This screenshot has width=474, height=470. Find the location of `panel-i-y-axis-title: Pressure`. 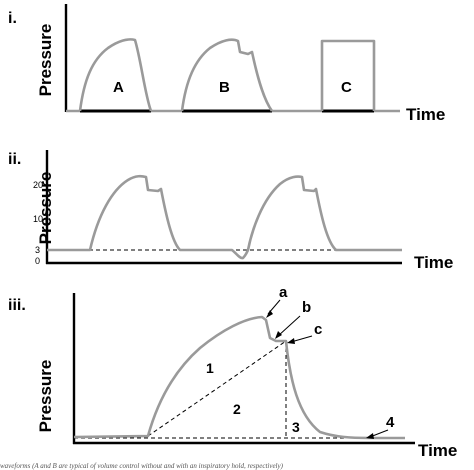

panel-i-y-axis-title: Pressure is located at coordinates (45, 60).